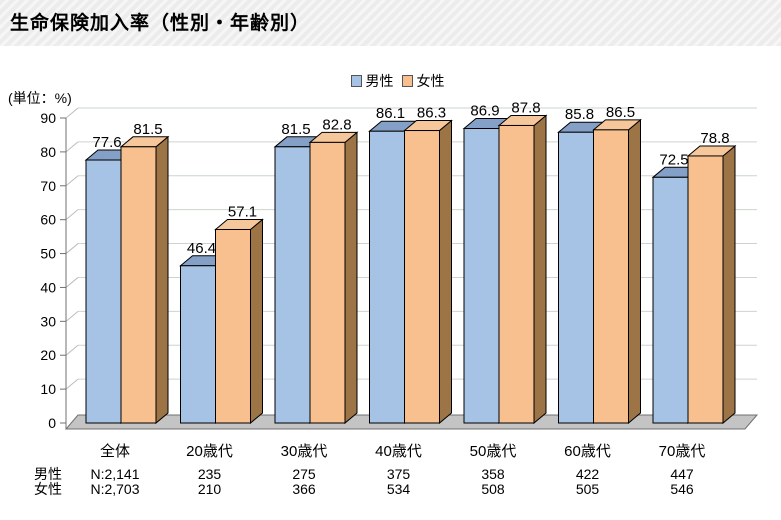 The width and height of the screenshot is (781, 520). I want to click on bar-female-60歳代, so click(611, 276).